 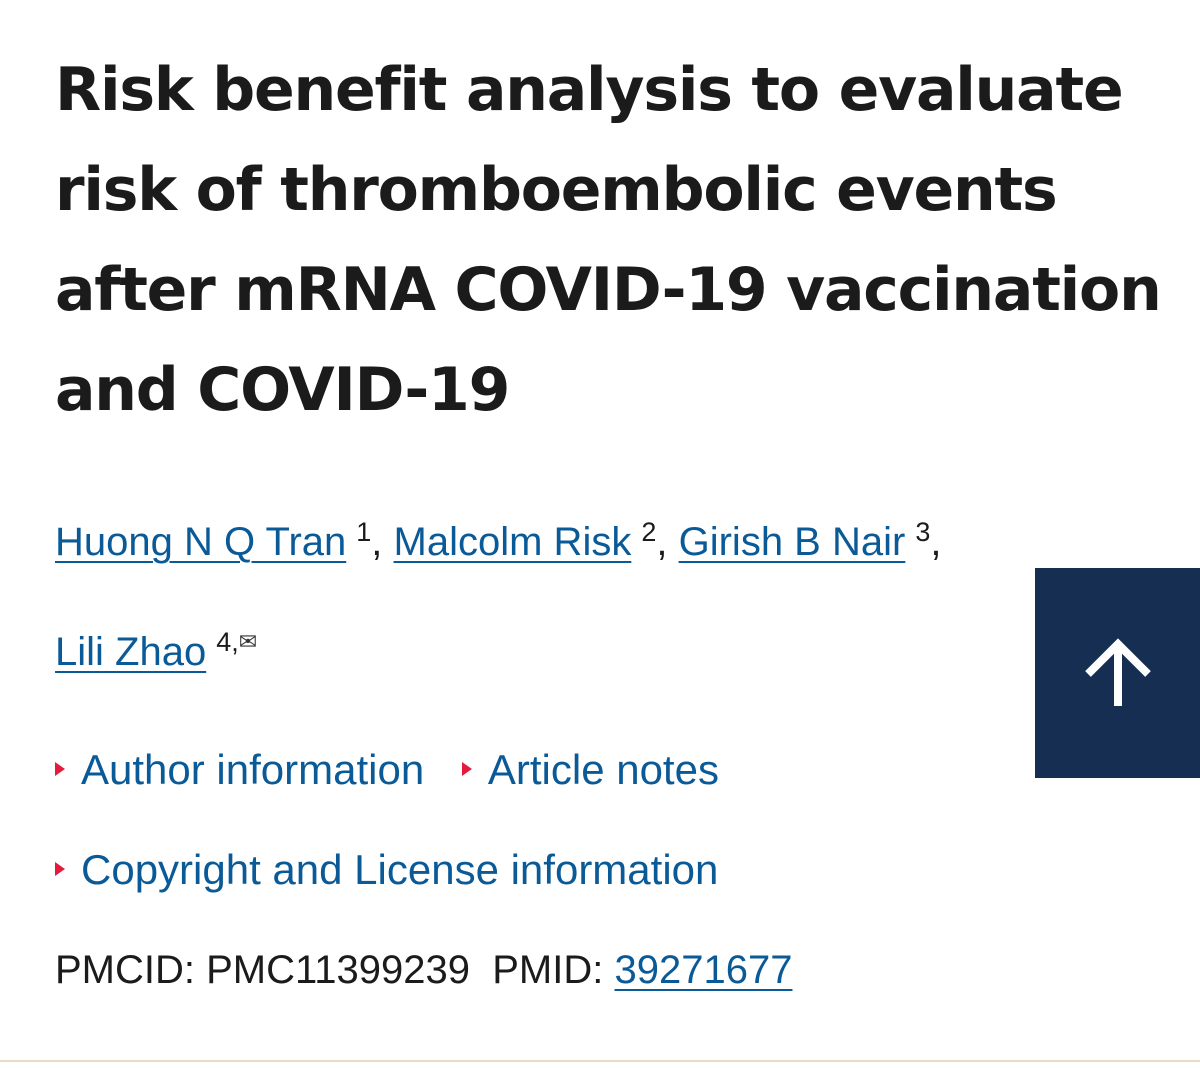 I want to click on pmcid-label: PMCID:, so click(x=125, y=970).